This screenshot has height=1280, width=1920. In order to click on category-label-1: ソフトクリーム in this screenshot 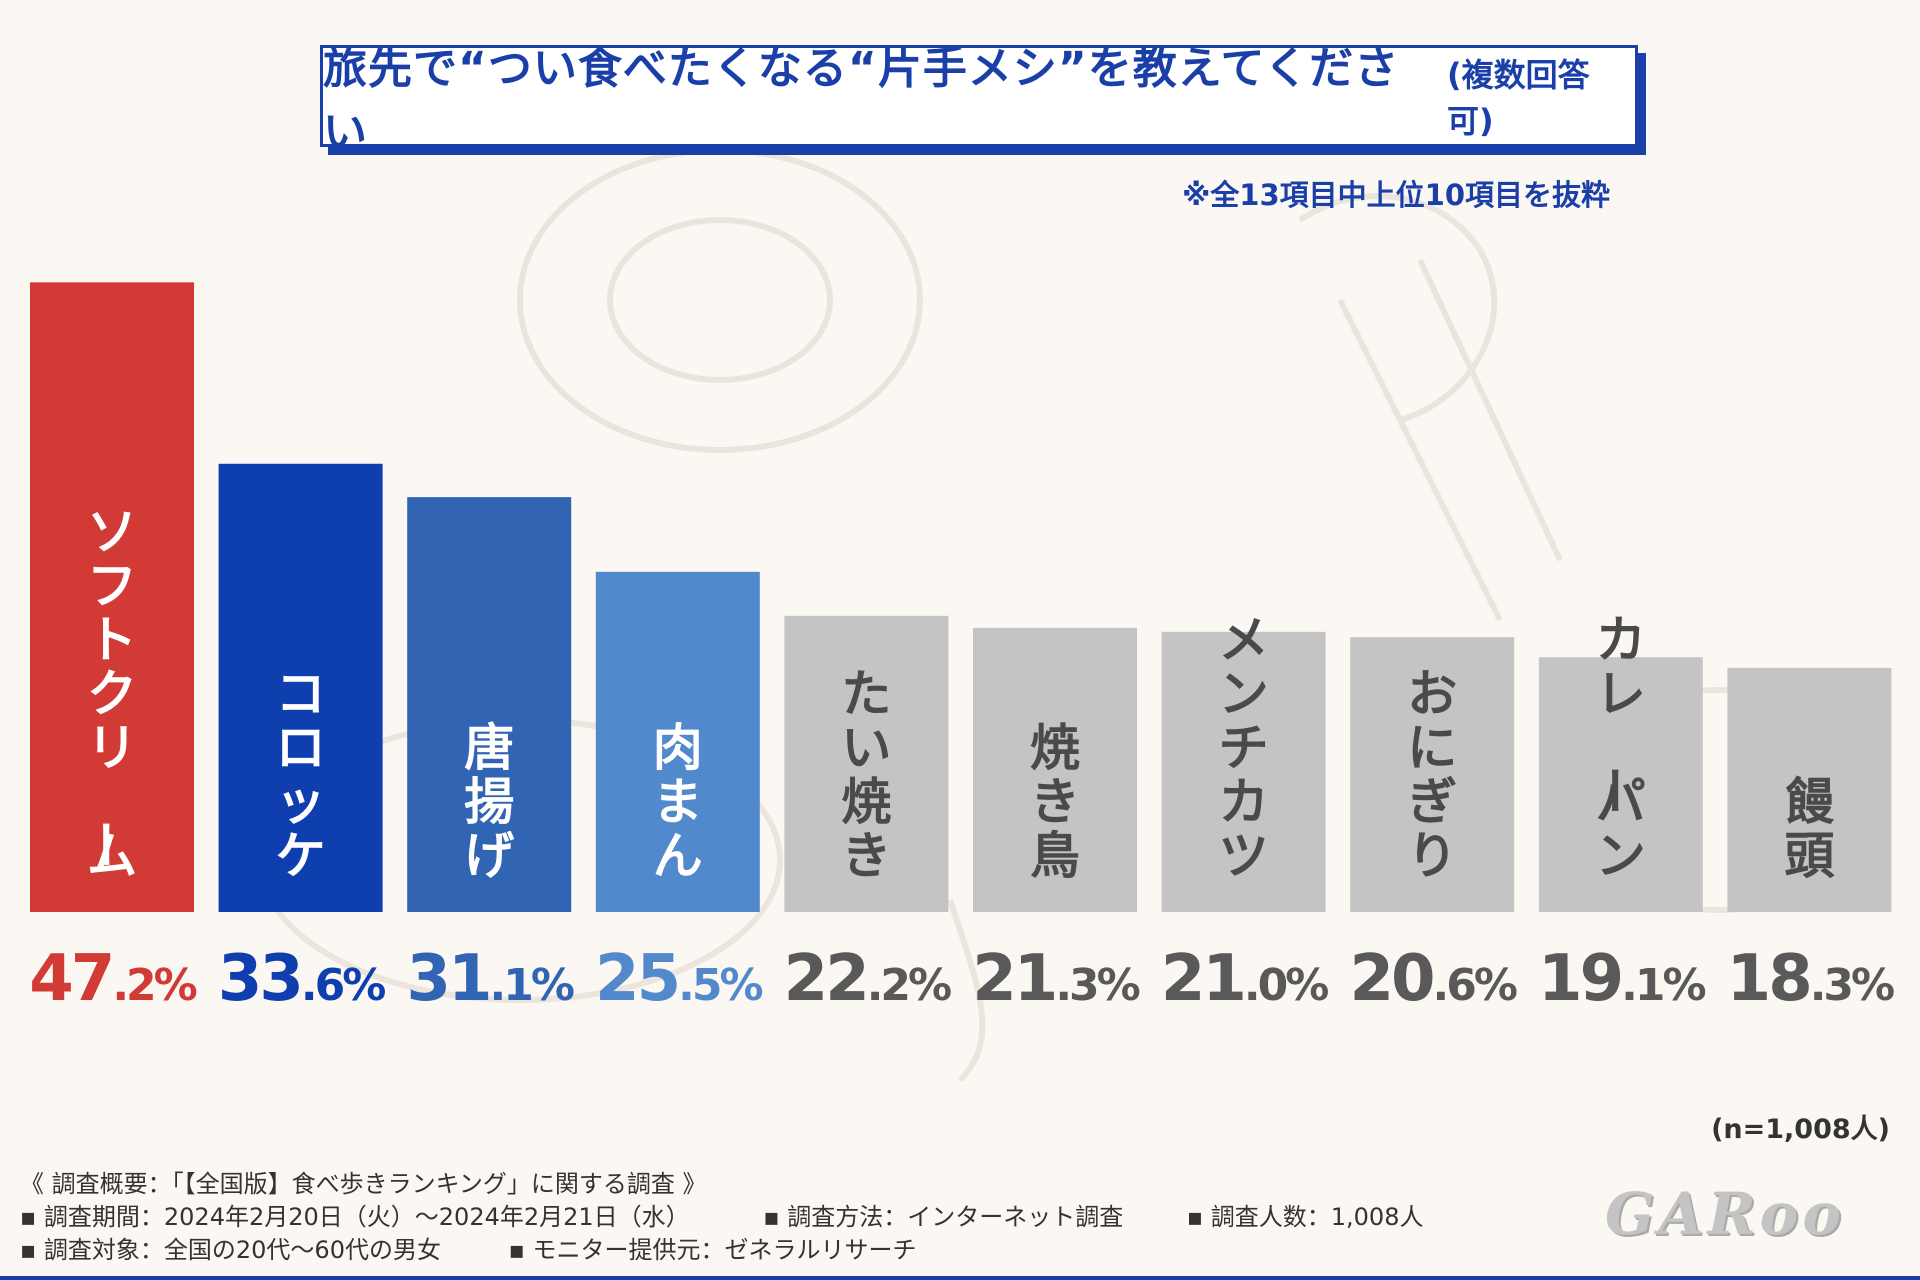, I will do `click(106, 694)`.